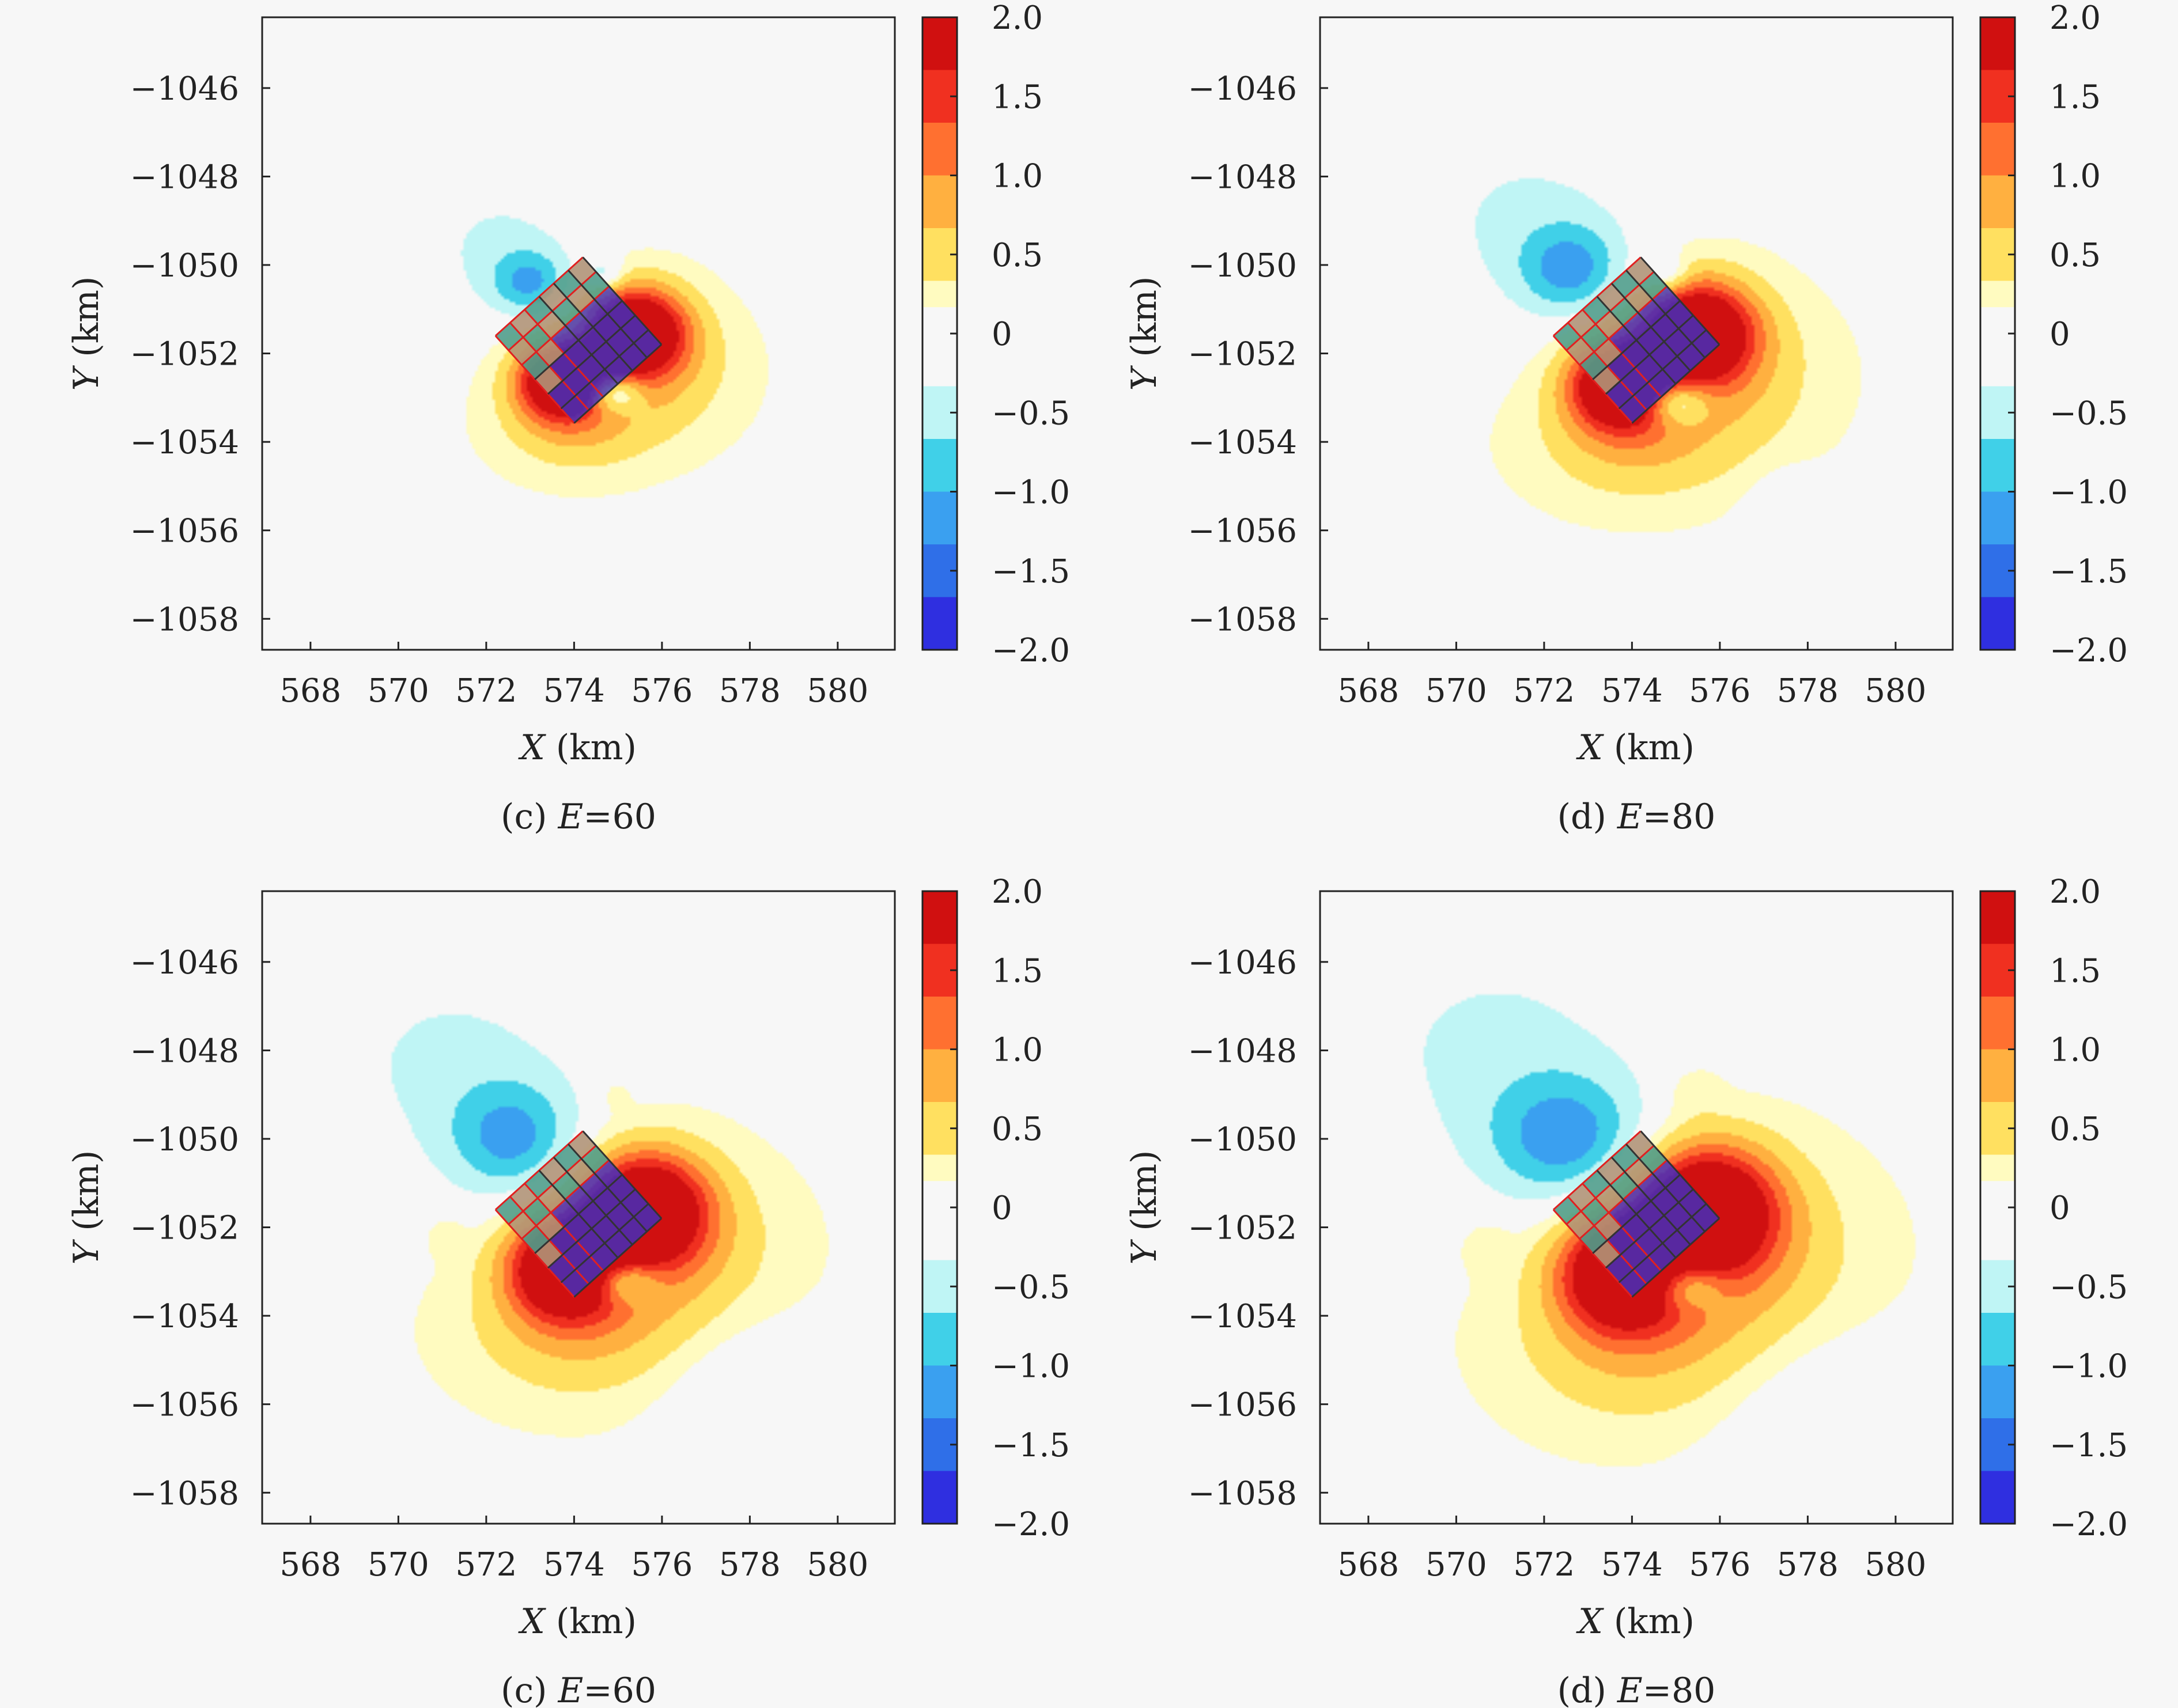 The height and width of the screenshot is (1708, 2178). What do you see at coordinates (1017, 971) in the screenshot?
I see `colorbar-tick-label: 1.5` at bounding box center [1017, 971].